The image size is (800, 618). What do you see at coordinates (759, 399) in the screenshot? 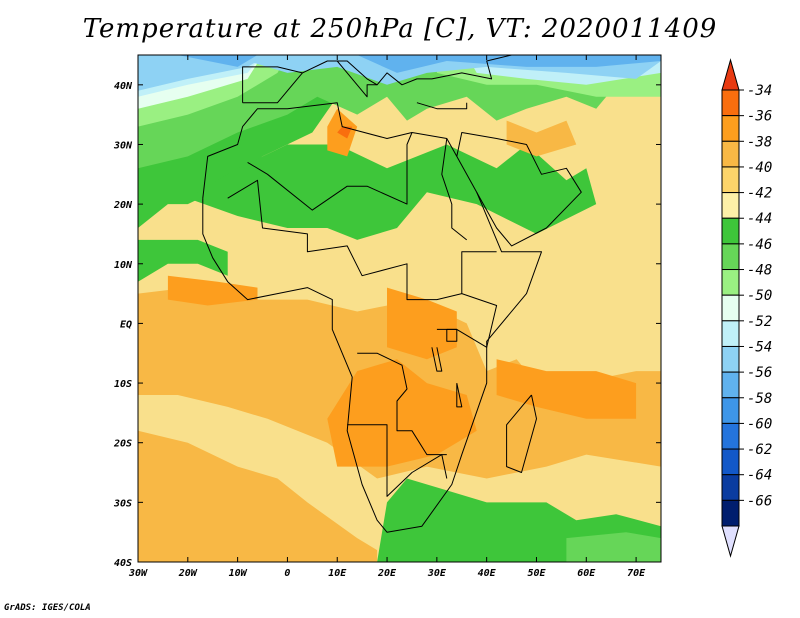
I see `colorbar-label: -58` at bounding box center [759, 399].